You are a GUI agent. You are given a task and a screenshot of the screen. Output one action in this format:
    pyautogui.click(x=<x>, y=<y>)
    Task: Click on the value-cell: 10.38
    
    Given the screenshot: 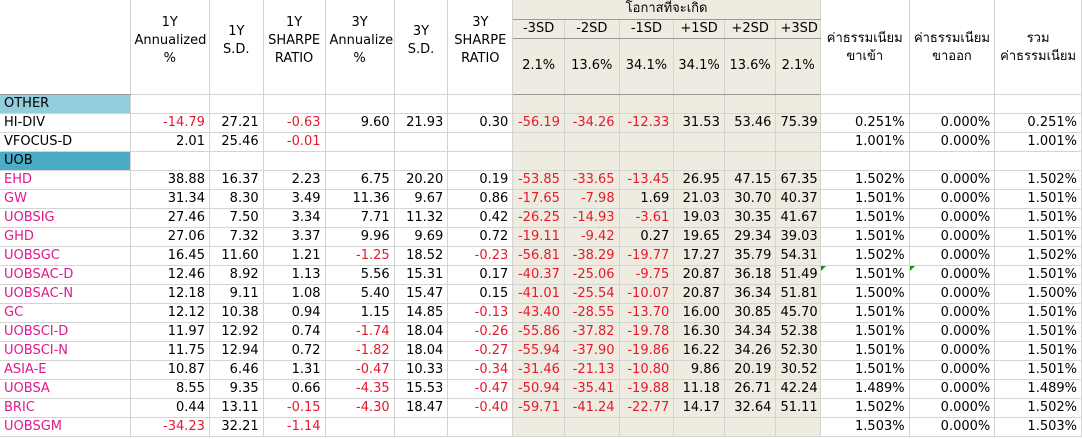 What is the action you would take?
    pyautogui.click(x=236, y=313)
    